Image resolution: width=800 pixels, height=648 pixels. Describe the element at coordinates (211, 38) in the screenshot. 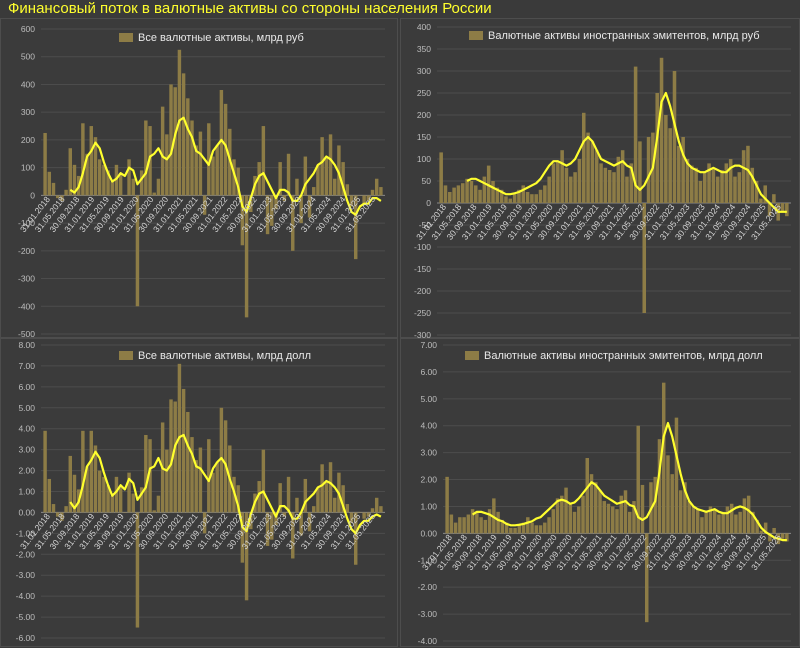

I see `legend: Все валютные активы, млрд руб` at that location.